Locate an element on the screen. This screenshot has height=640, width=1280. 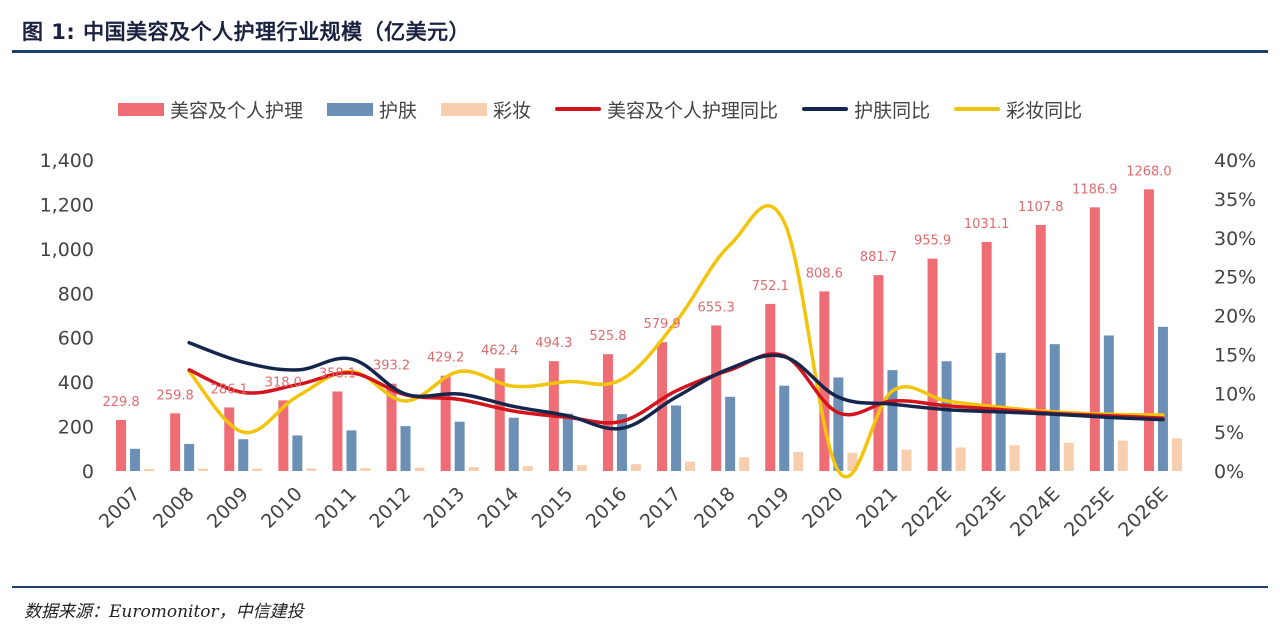
makeup-bar-2024E is located at coordinates (1068, 456).